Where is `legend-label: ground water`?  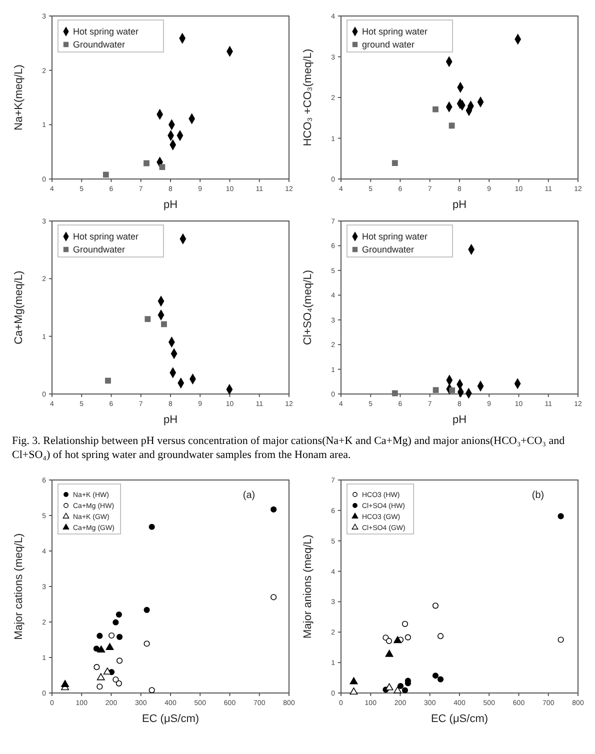
legend-label: ground water is located at coordinates (388, 45).